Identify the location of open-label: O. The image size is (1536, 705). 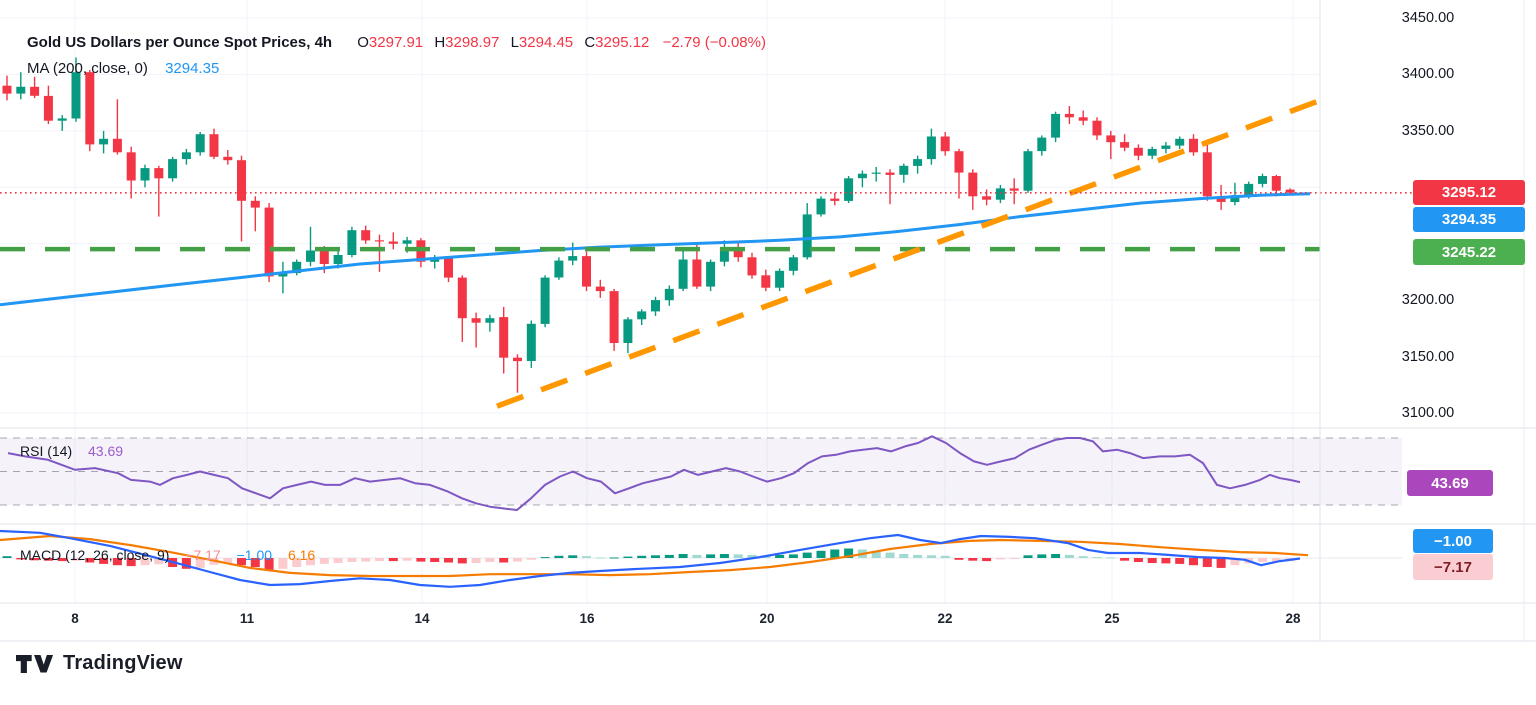
(363, 42).